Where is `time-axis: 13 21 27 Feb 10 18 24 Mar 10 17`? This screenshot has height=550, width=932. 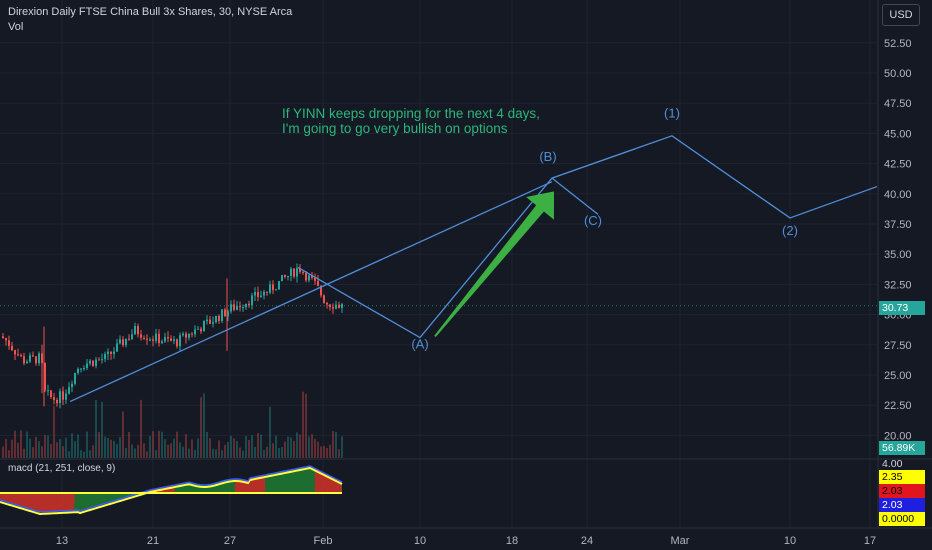 time-axis: 13 21 27 Feb 10 18 24 Mar 10 17 is located at coordinates (466, 537).